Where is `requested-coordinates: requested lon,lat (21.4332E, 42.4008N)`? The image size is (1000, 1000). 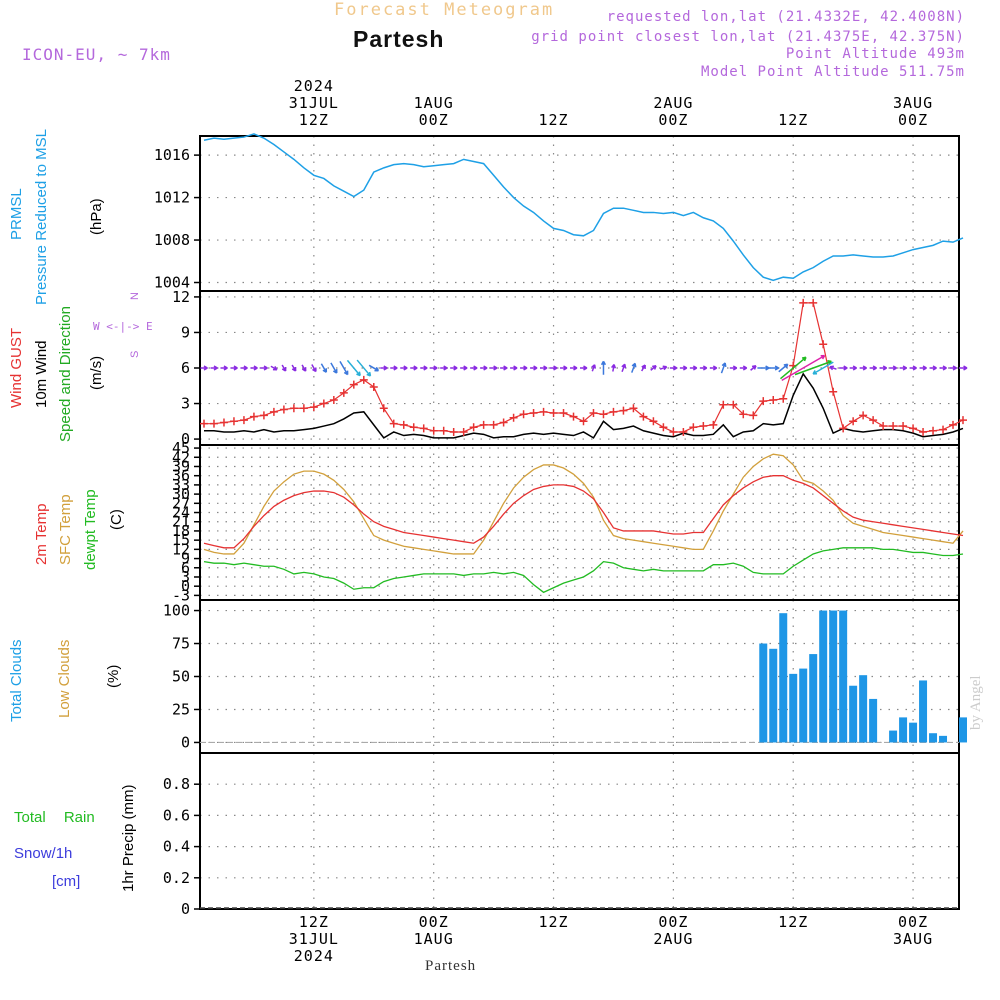 requested-coordinates: requested lon,lat (21.4332E, 42.4008N) is located at coordinates (785, 17).